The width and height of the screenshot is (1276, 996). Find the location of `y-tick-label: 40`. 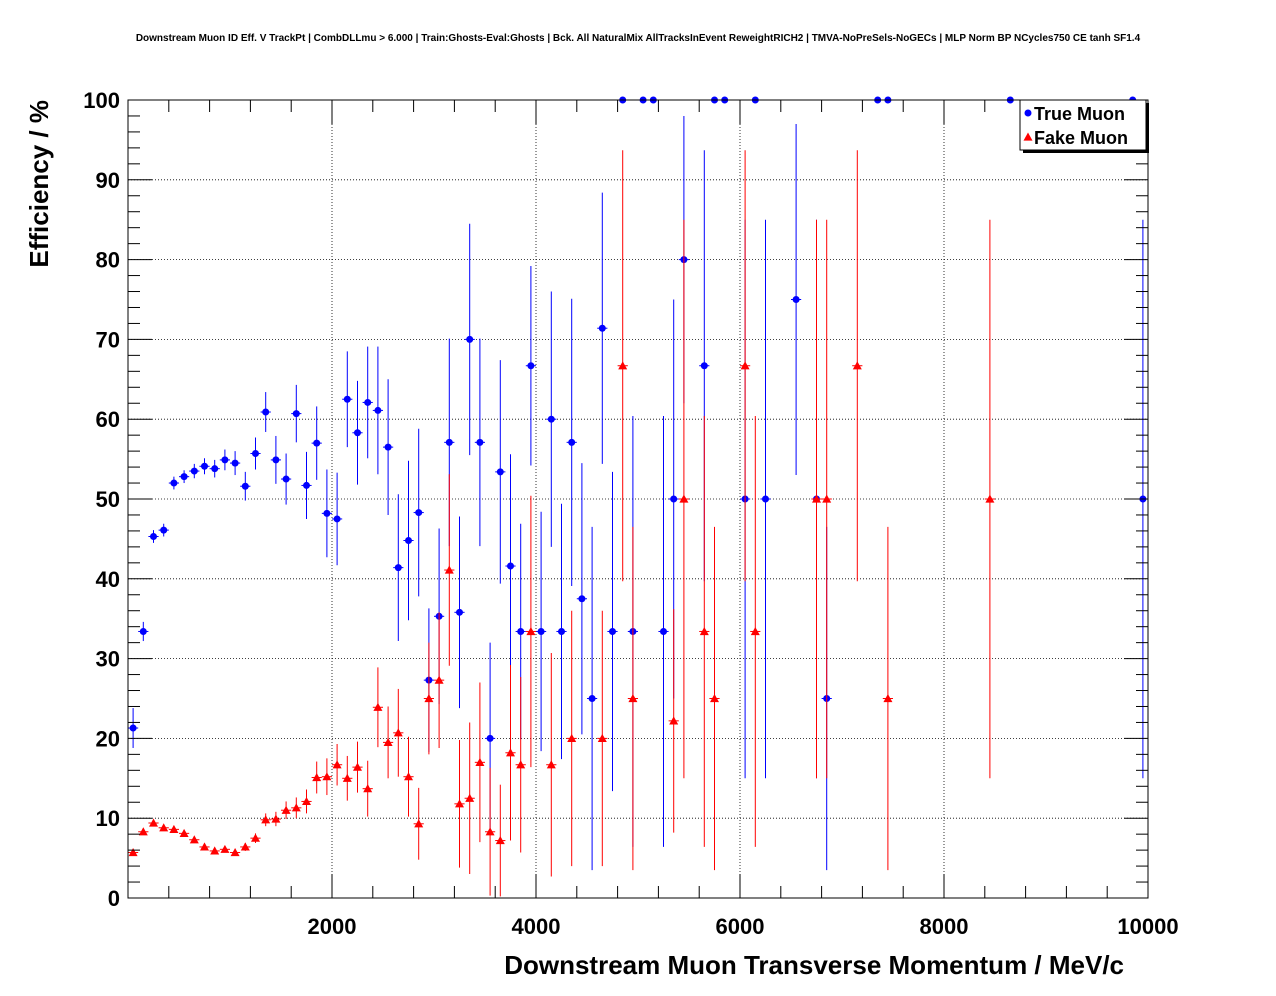

y-tick-label: 40 is located at coordinates (108, 579).